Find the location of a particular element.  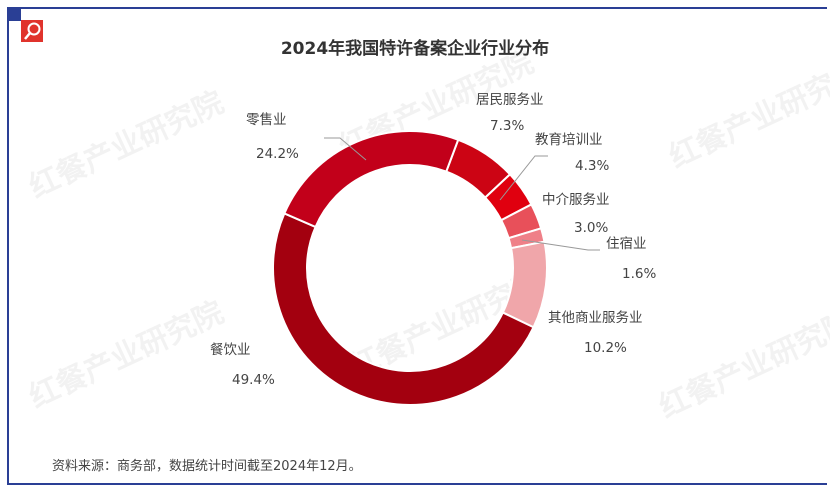

chart-title: 2024年我国特许备案企业行业分布 is located at coordinates (415, 49).